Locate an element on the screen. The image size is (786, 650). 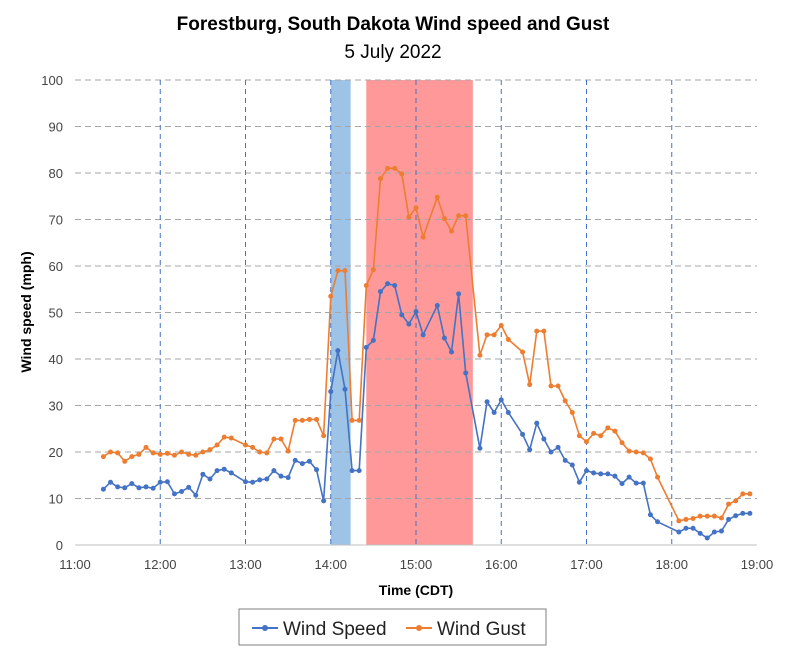
legend-label-wind-gust: Wind Gust is located at coordinates (481, 629).